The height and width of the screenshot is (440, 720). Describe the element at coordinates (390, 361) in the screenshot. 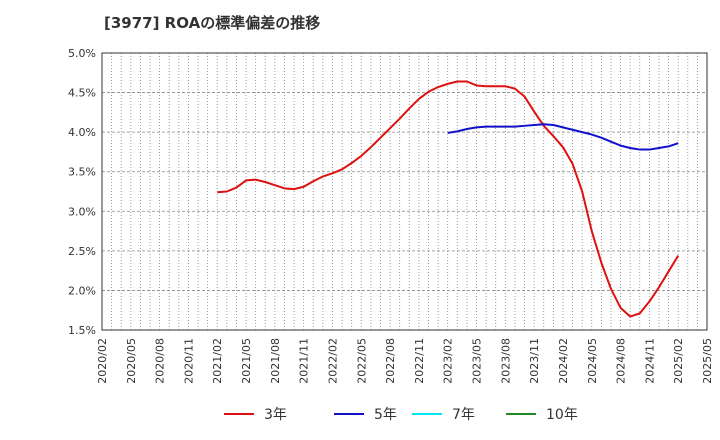

I see `x-tick-label: 2022/08` at that location.